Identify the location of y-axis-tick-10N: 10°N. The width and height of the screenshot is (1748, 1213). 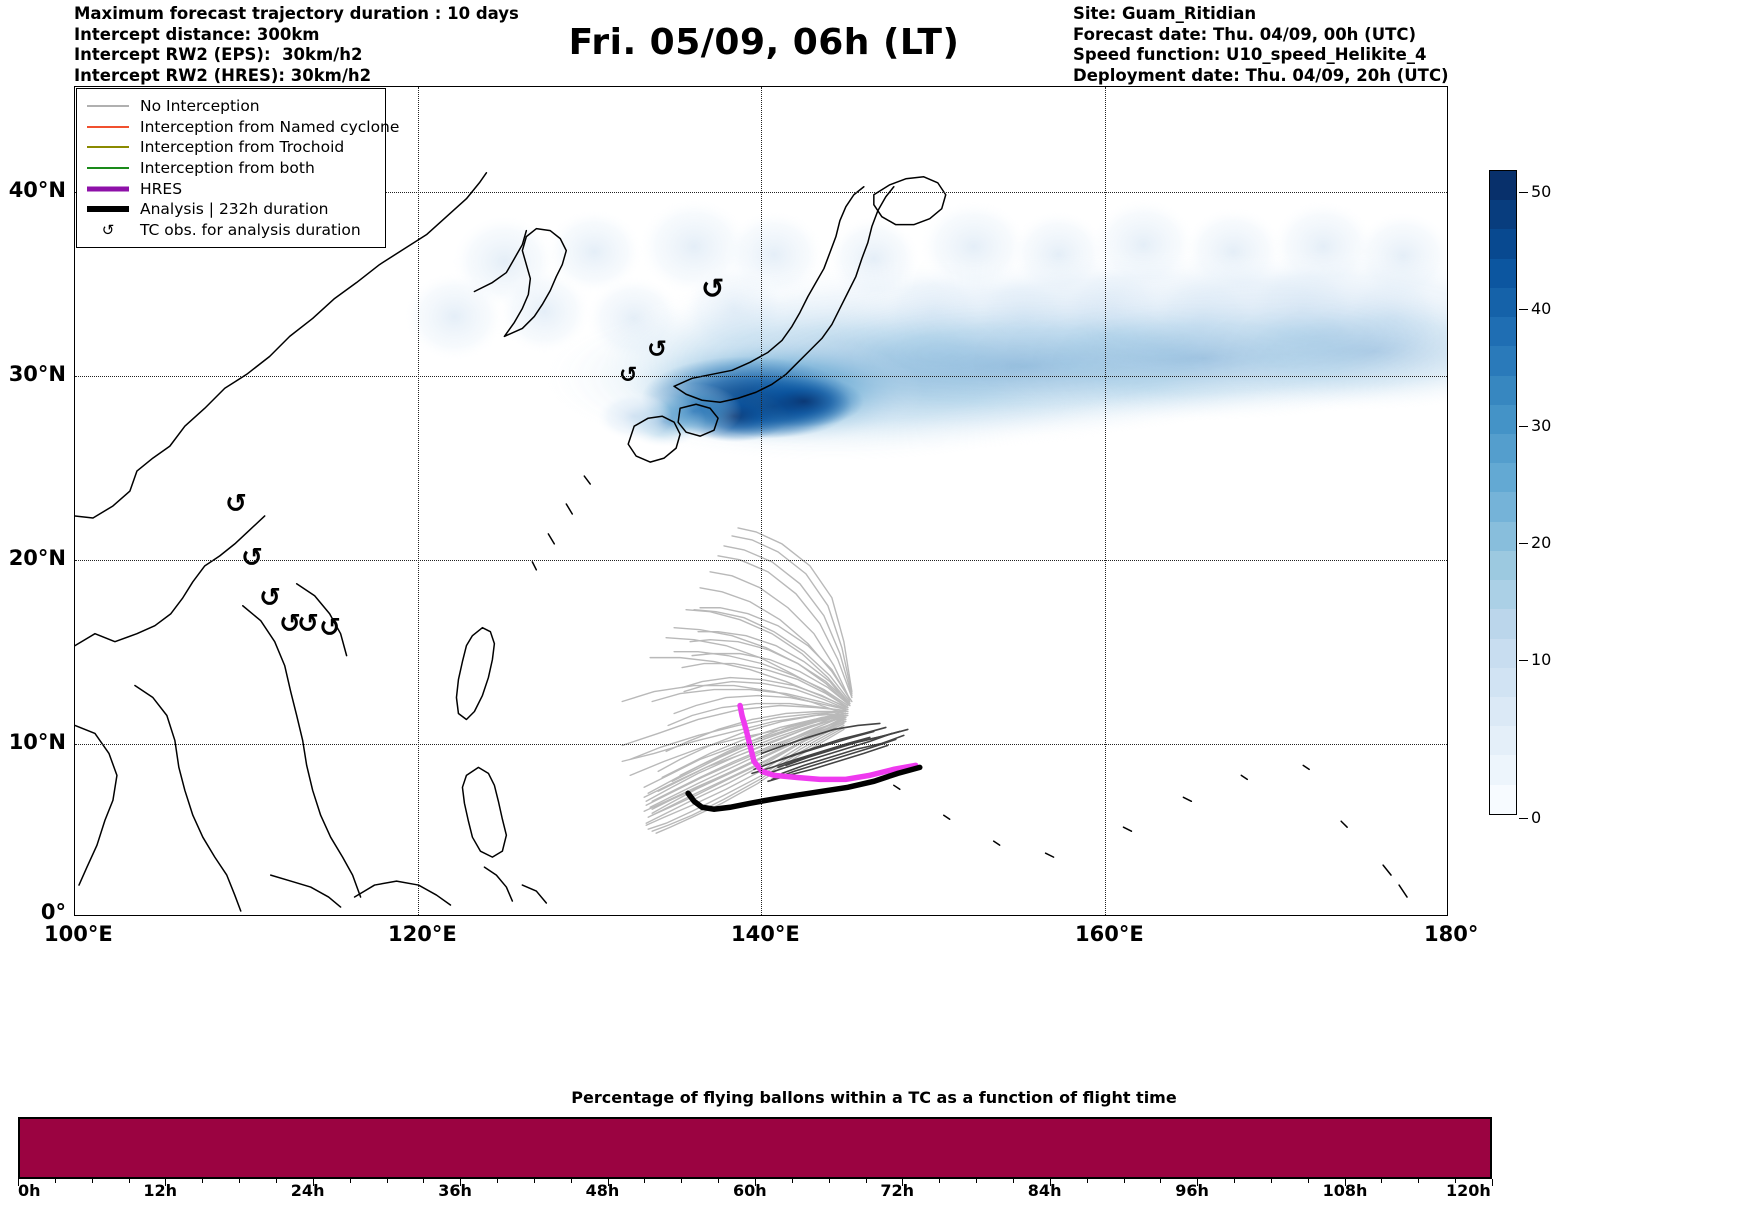
(37, 742).